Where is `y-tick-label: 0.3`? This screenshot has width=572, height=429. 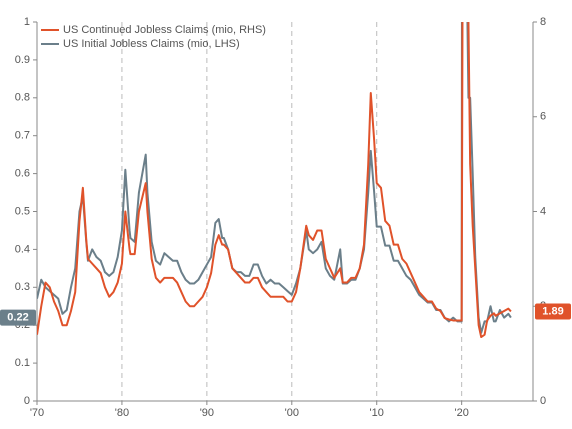 y-tick-label: 0.3 is located at coordinates (22, 287).